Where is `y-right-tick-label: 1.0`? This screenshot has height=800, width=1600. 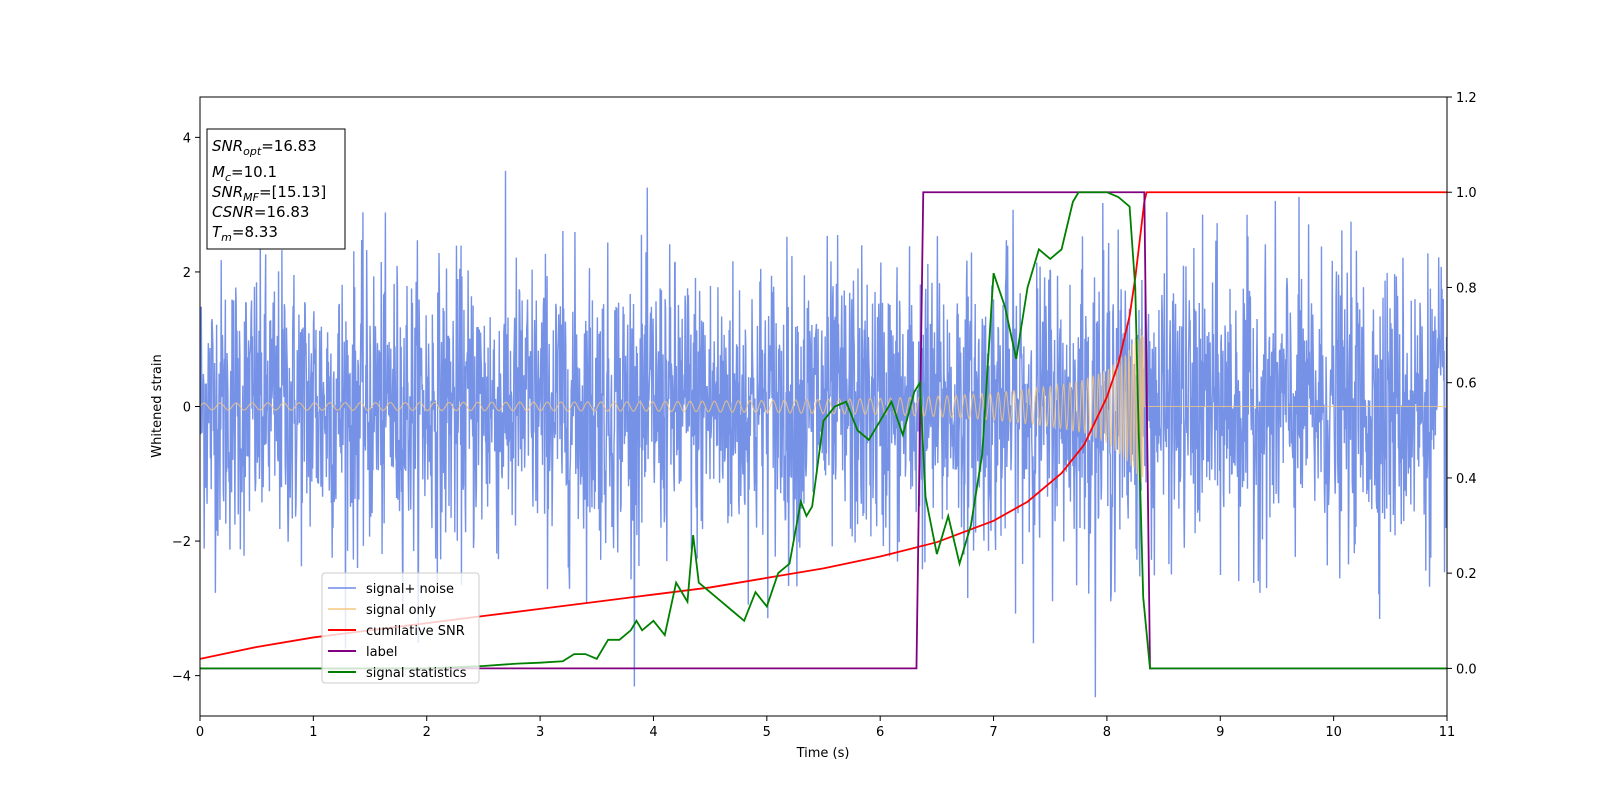 y-right-tick-label: 1.0 is located at coordinates (1466, 193).